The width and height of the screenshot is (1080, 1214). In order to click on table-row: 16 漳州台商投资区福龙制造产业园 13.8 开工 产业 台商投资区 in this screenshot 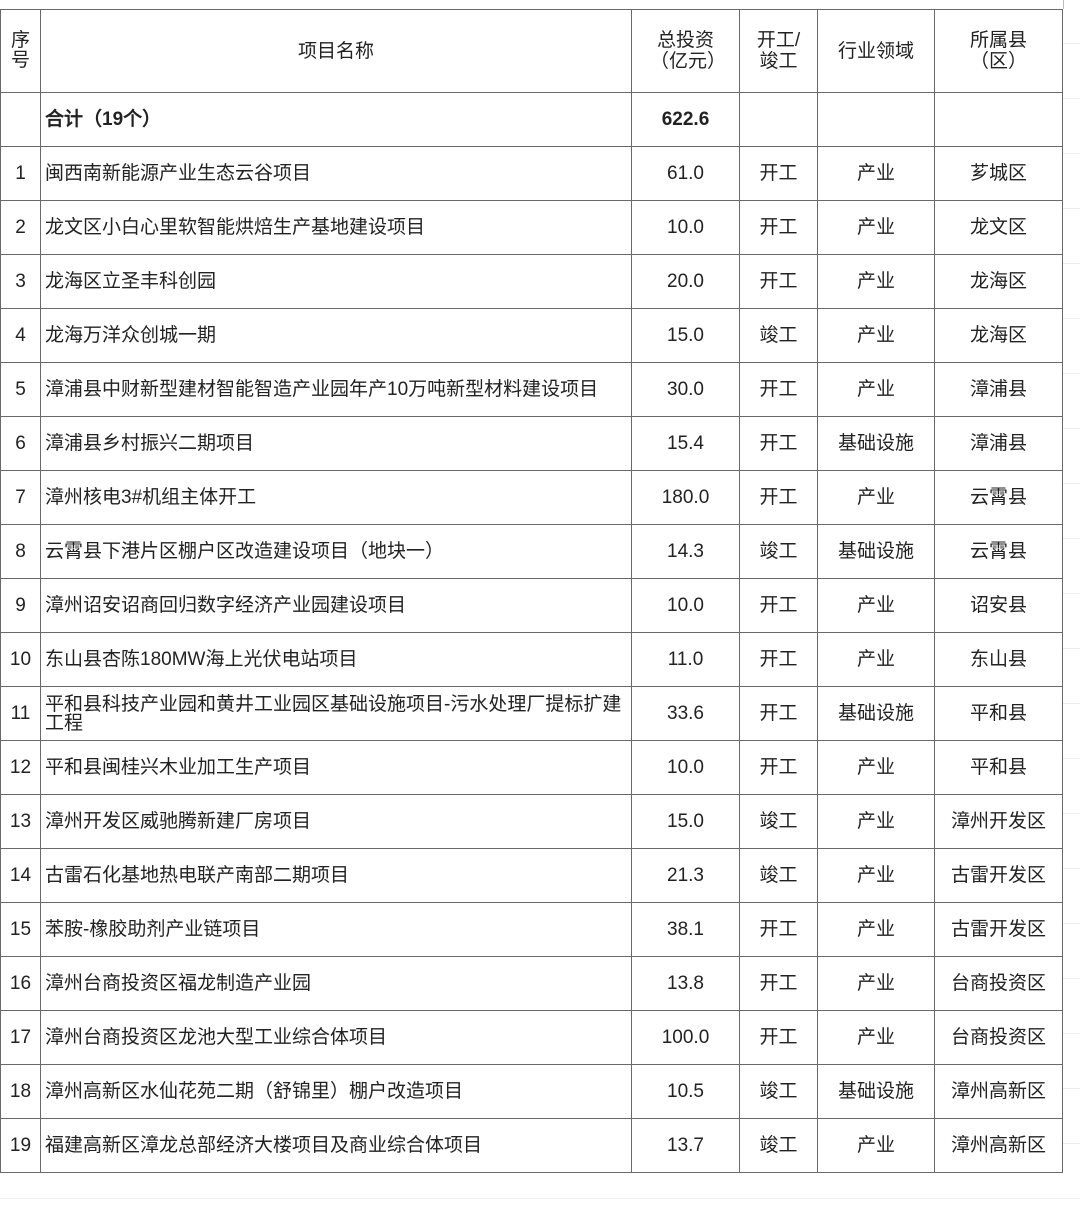, I will do `click(531, 983)`.